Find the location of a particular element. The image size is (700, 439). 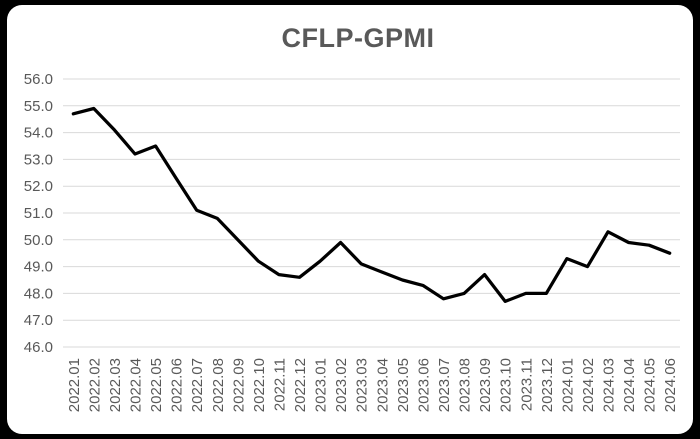

y-axis-tick-label: 51.0 is located at coordinates (38, 213).